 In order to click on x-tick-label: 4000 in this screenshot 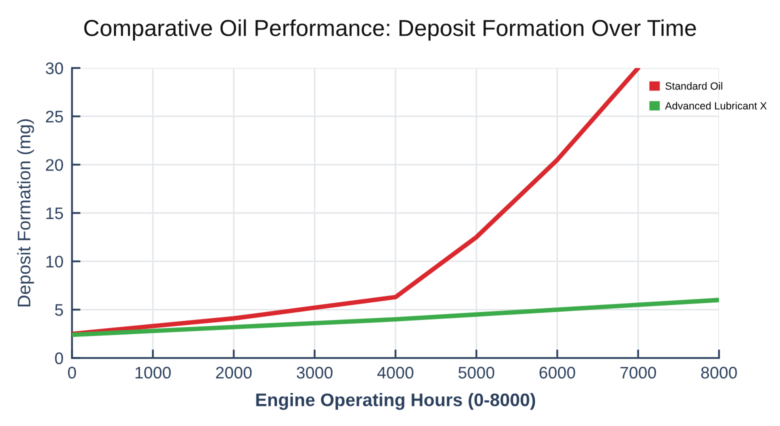, I will do `click(395, 372)`.